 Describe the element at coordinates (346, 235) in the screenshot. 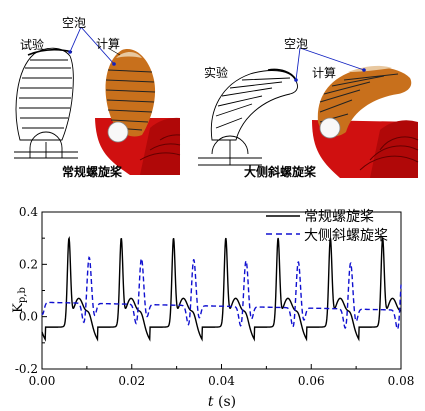

I see `legend-label-skew: 大侧斜螺旋桨` at that location.